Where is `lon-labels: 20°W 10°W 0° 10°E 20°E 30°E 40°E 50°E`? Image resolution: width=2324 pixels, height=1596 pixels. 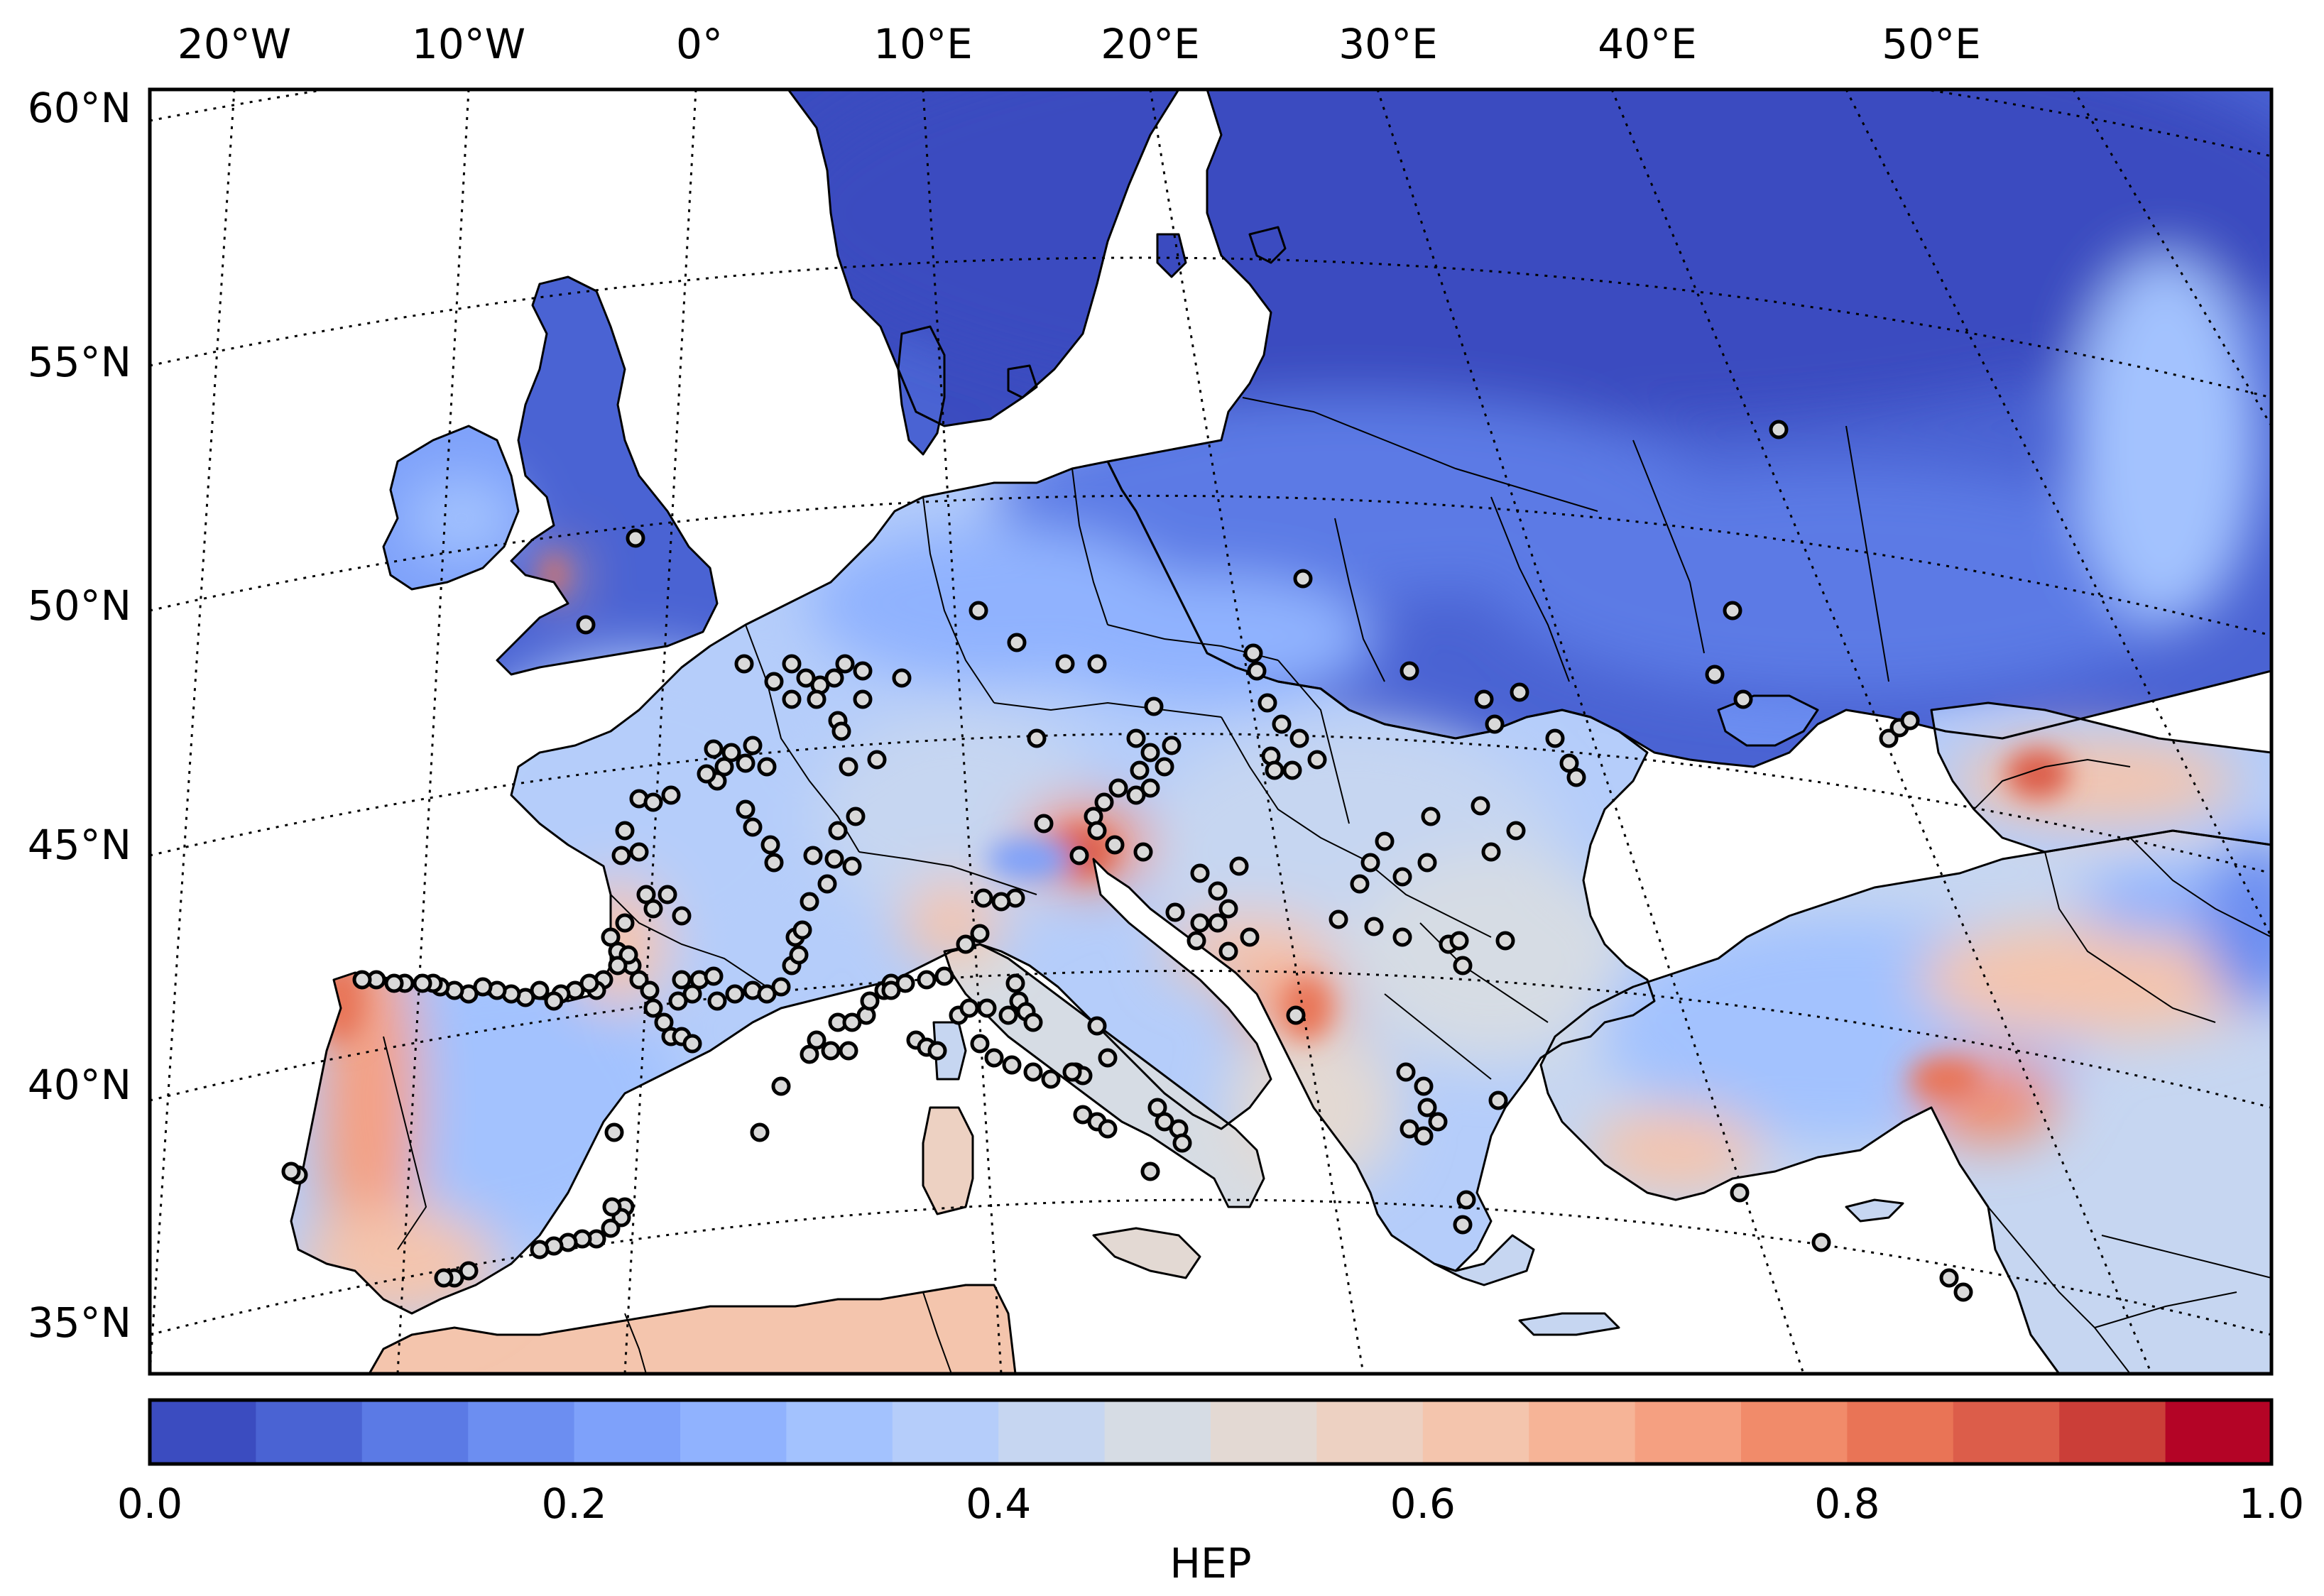 lon-labels: 20°W 10°W 0° 10°E 20°E 30°E 40°E 50°E is located at coordinates (1079, 44).